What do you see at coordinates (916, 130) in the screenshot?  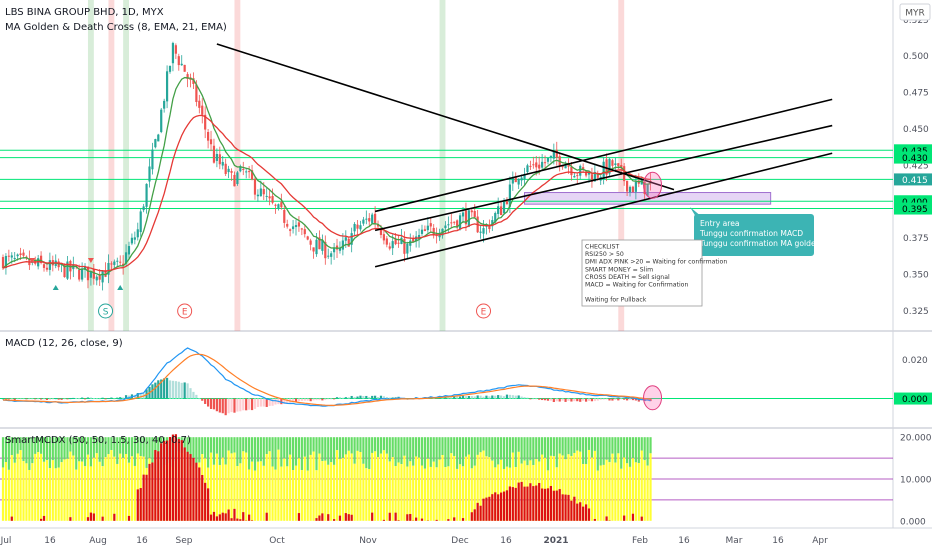 I see `price-tick-label: 0.450` at bounding box center [916, 130].